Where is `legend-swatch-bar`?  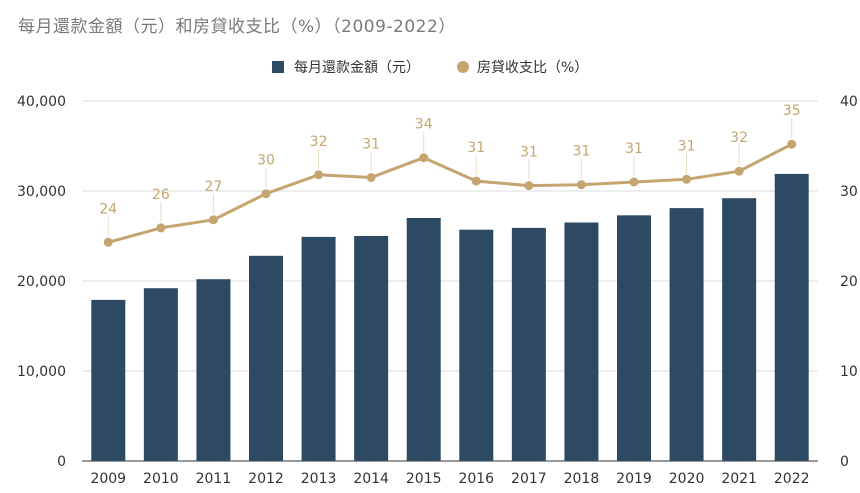 legend-swatch-bar is located at coordinates (278, 67).